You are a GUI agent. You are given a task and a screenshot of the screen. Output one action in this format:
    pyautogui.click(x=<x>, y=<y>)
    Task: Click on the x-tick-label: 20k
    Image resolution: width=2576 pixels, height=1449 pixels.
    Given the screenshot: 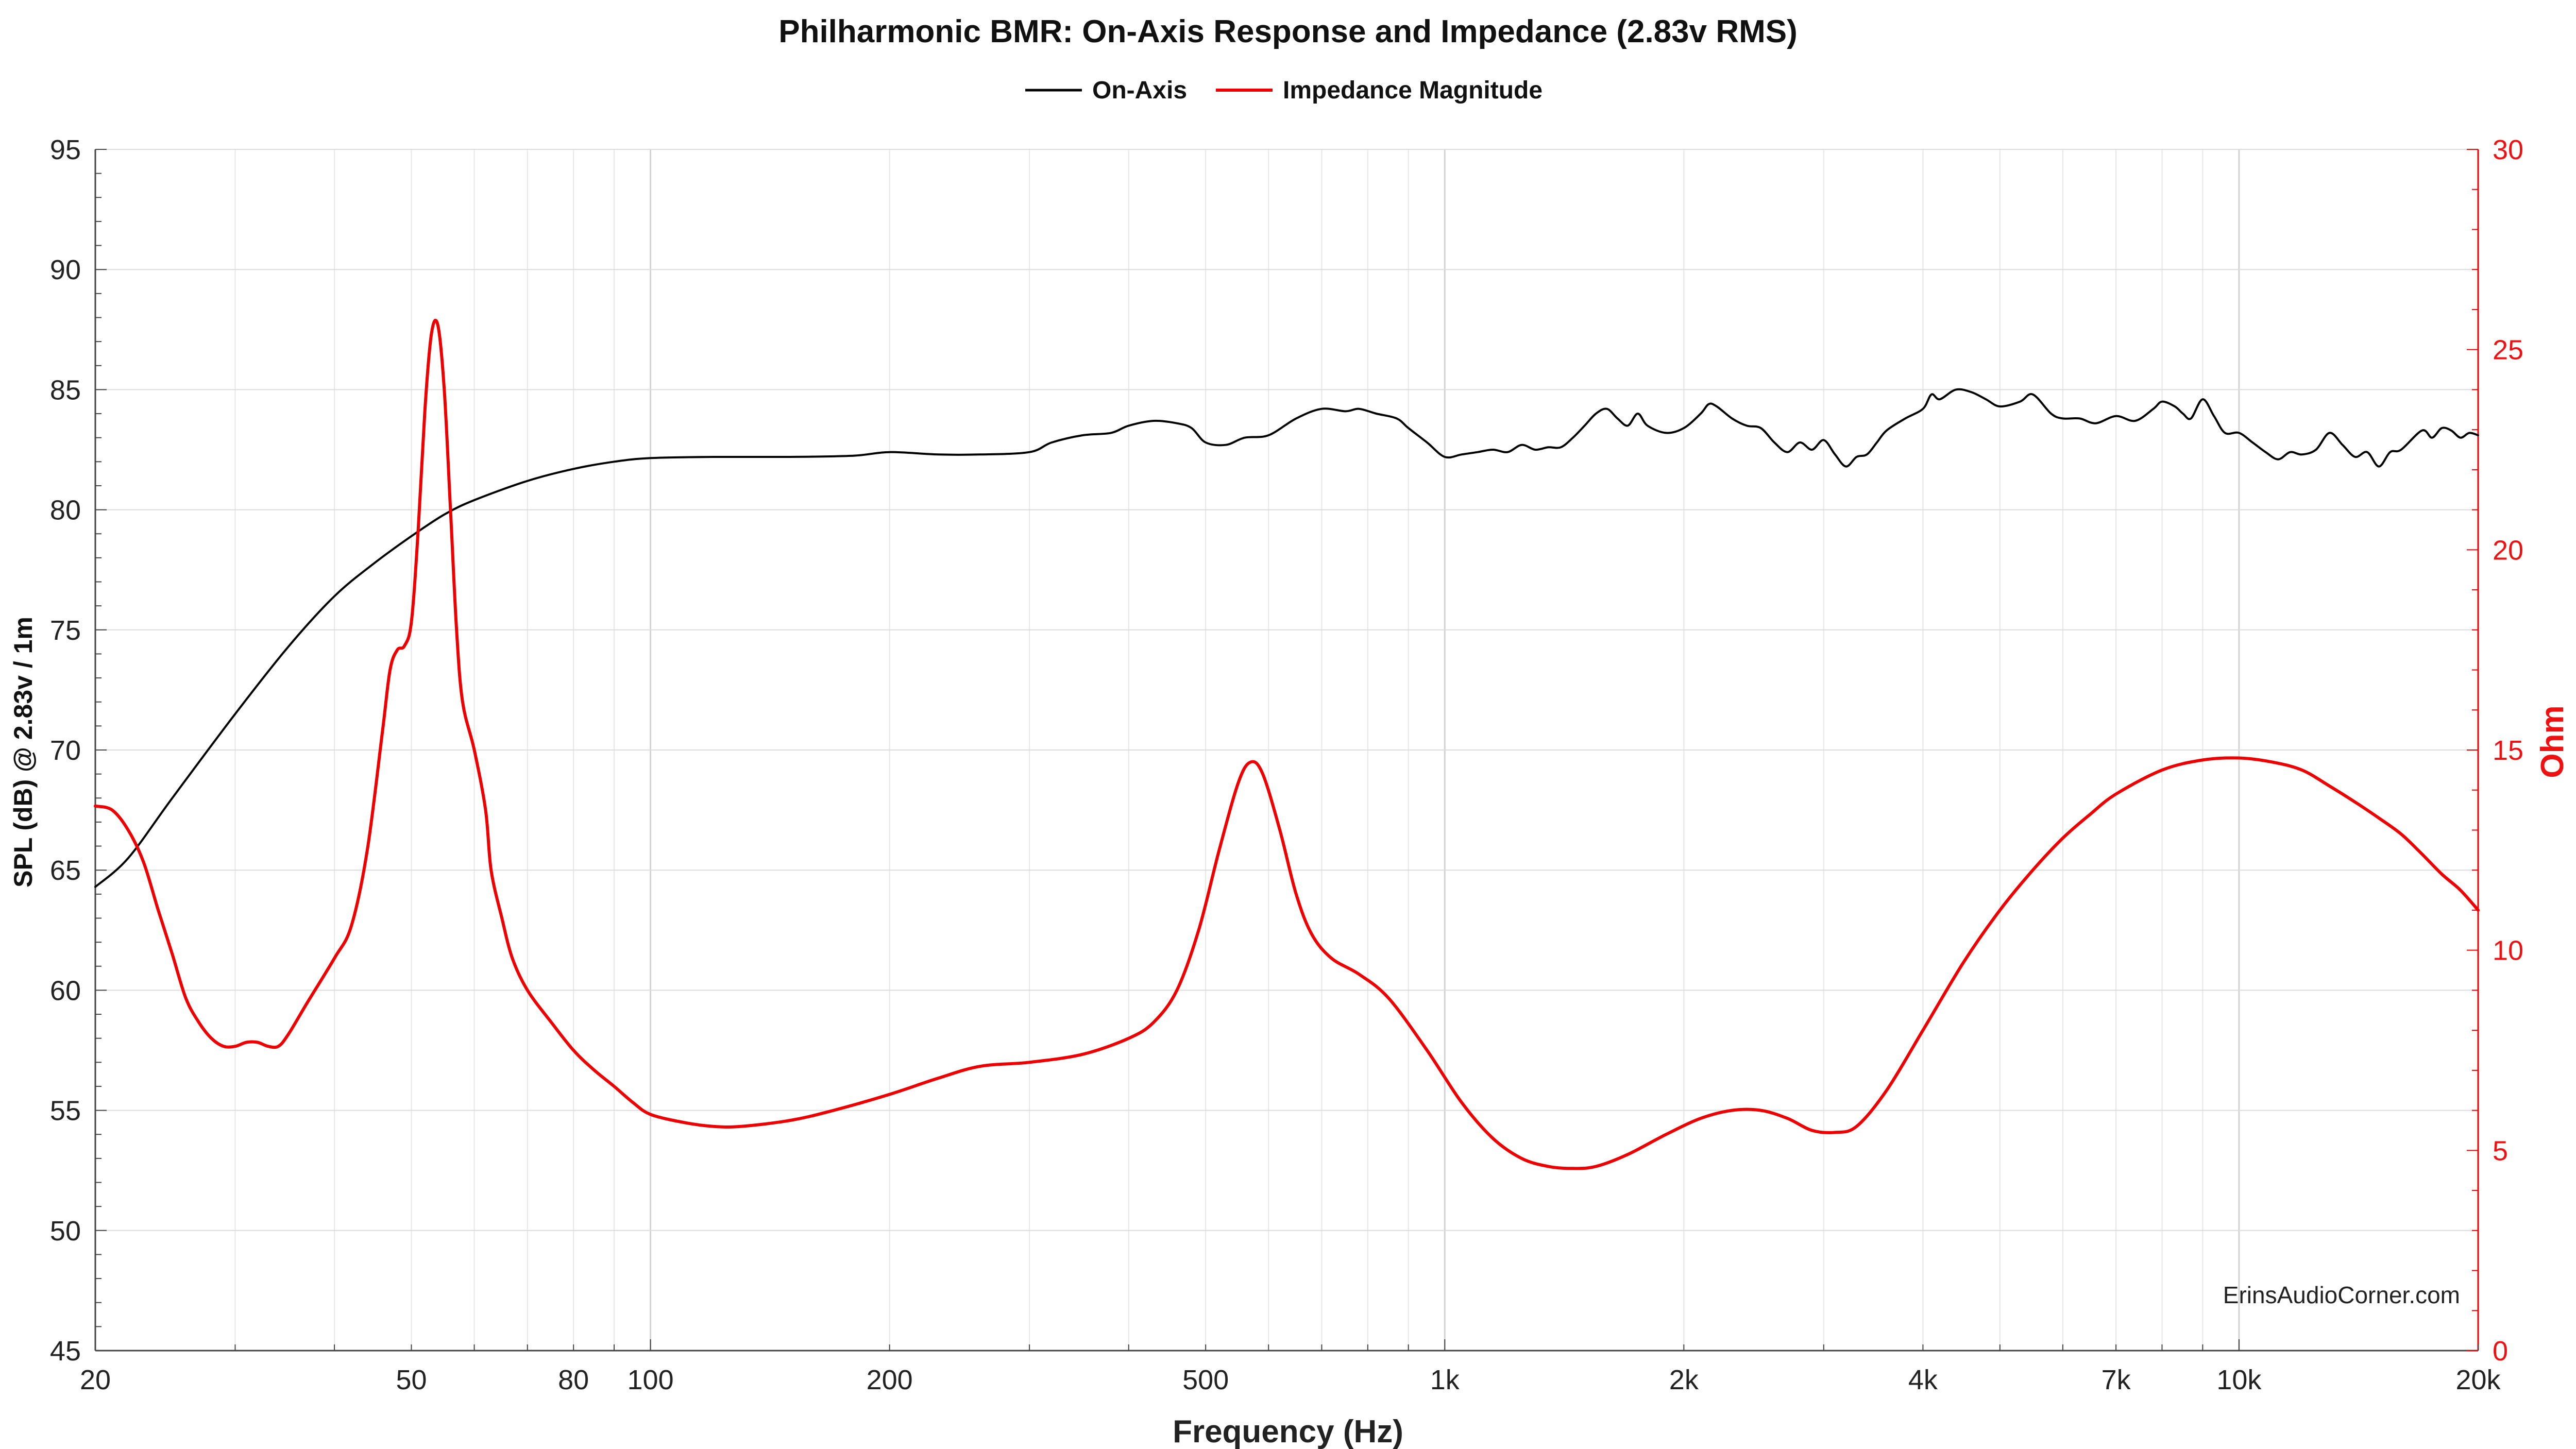 What is the action you would take?
    pyautogui.click(x=2478, y=1380)
    